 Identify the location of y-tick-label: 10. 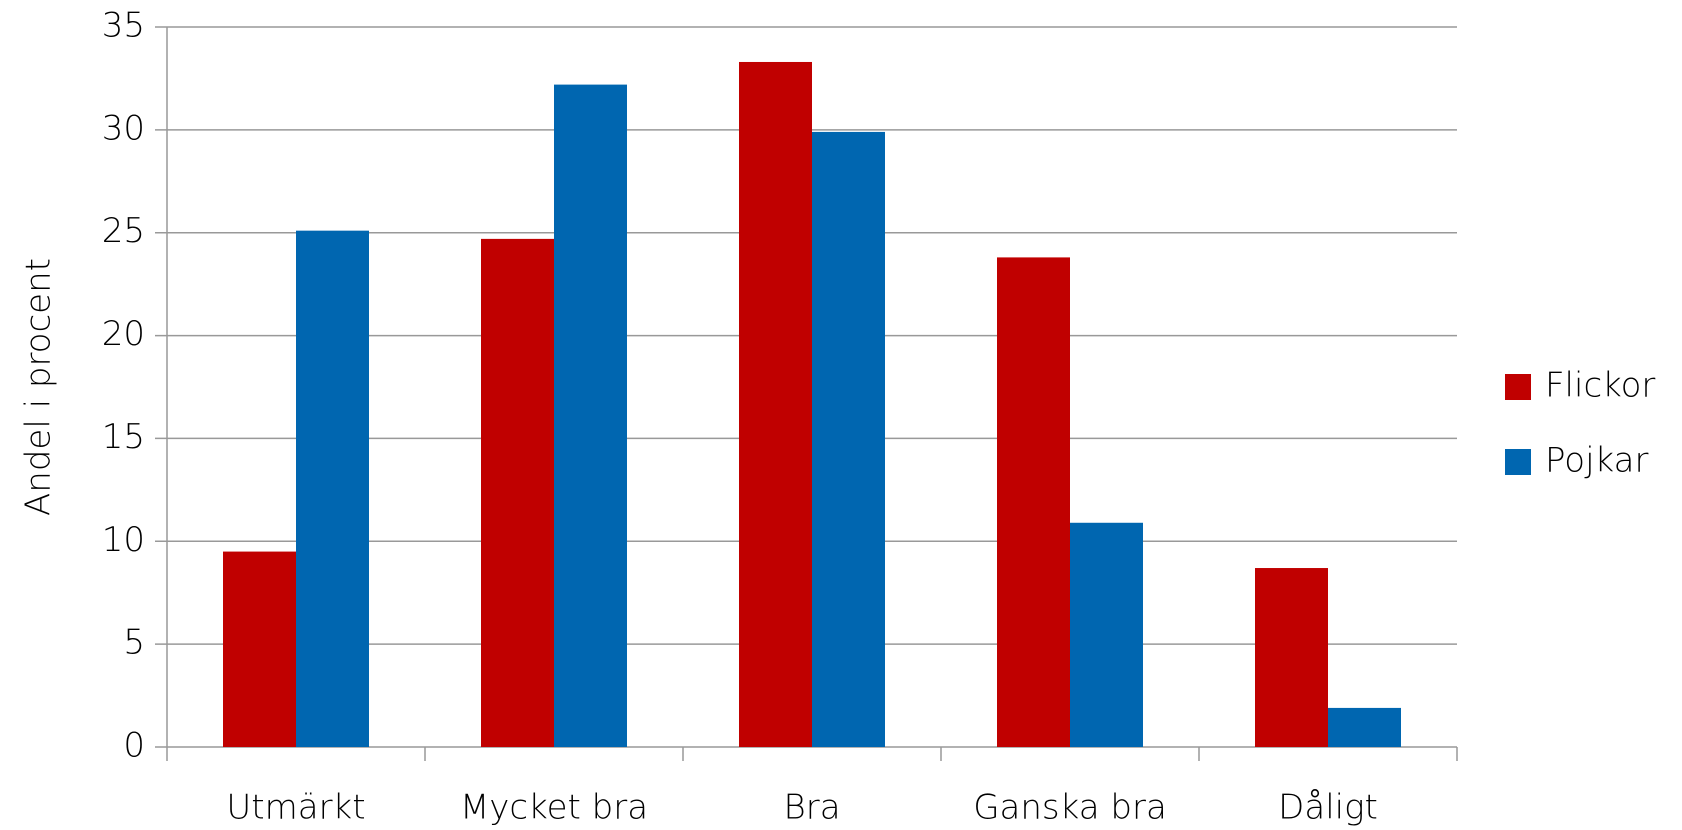
(123, 540).